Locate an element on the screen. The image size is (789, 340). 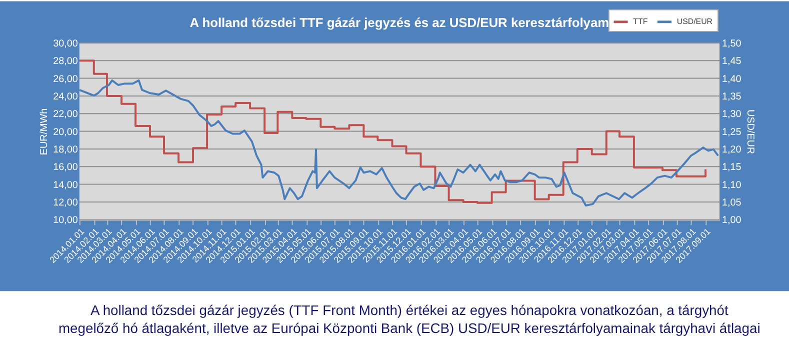
y2-tick-label: 1,25 is located at coordinates (732, 132).